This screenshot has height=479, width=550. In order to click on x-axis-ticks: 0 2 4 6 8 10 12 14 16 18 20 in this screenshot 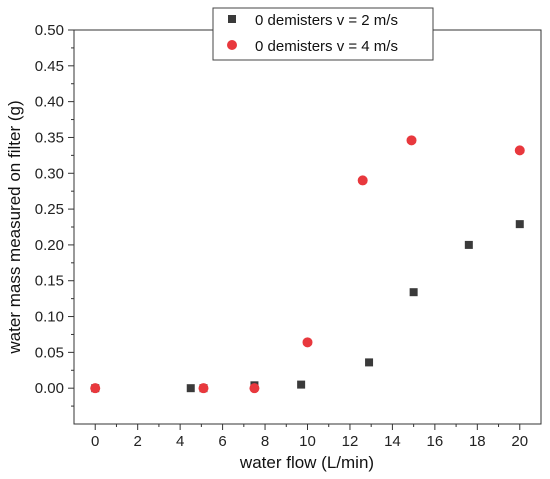, I will do `click(309, 437)`.